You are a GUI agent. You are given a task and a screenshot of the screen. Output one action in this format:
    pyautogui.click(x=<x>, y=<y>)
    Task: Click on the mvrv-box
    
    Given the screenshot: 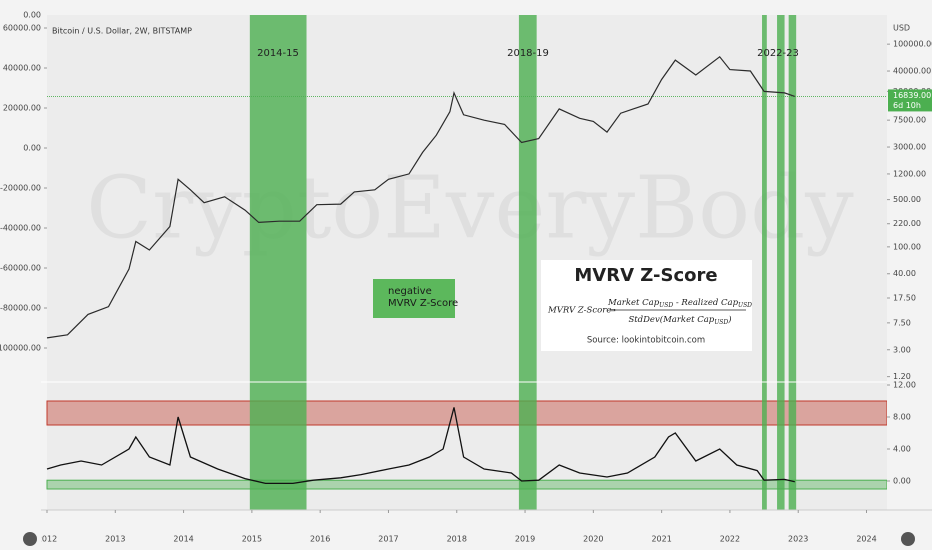 What is the action you would take?
    pyautogui.click(x=646, y=305)
    